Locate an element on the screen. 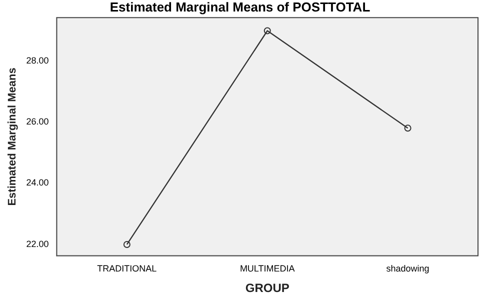  y-tick-label: 24.00 is located at coordinates (37, 183).